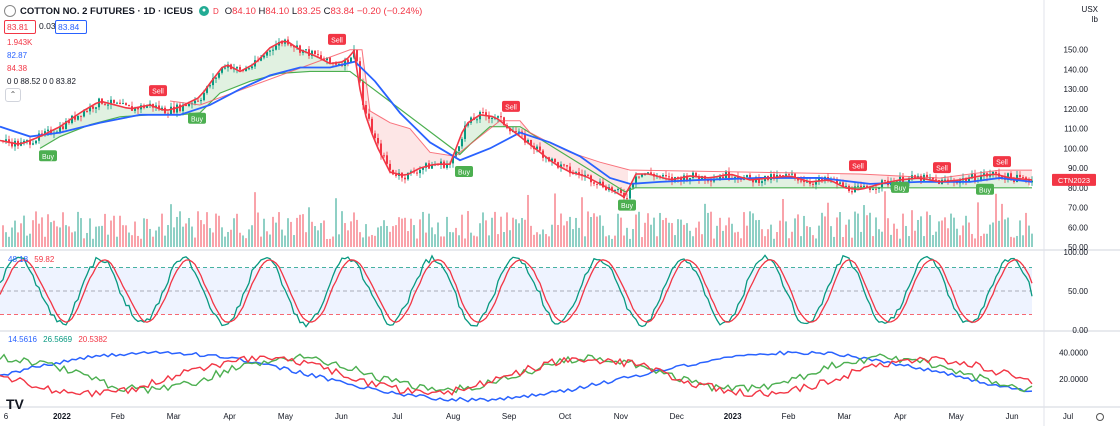 Image resolution: width=1120 pixels, height=426 pixels. I want to click on support-band, so click(194, 94).